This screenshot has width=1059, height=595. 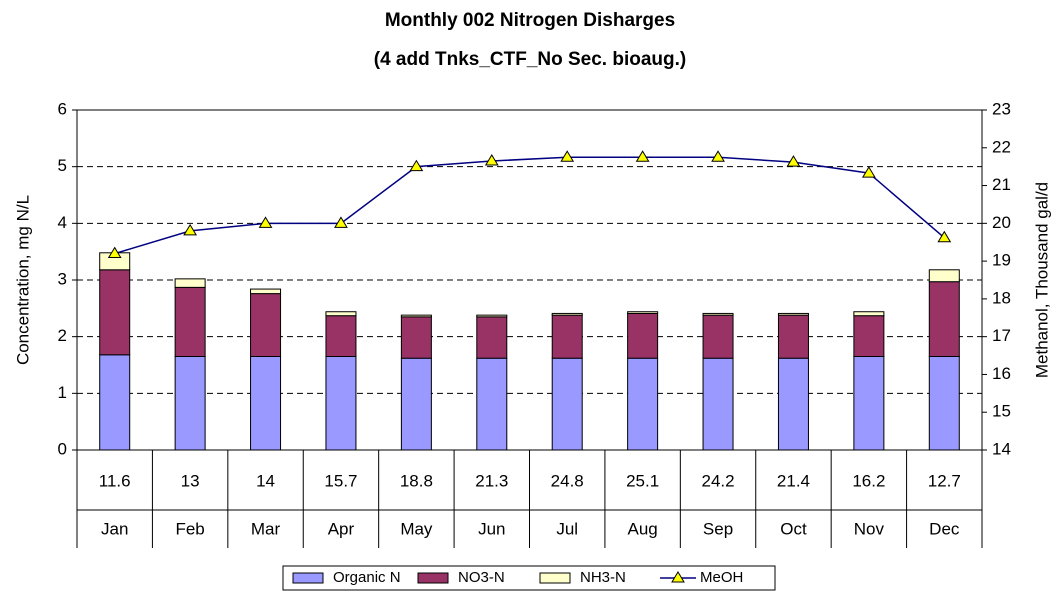 What do you see at coordinates (944, 480) in the screenshot?
I see `x-sub-label: 12.7` at bounding box center [944, 480].